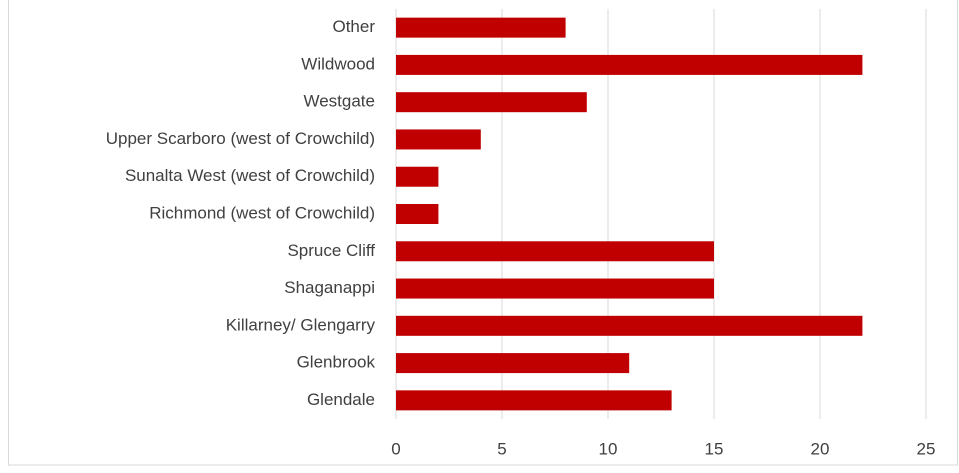 This screenshot has height=473, width=959. Describe the element at coordinates (250, 175) in the screenshot. I see `y-tick-label: Sunalta West (west of Crowchild)` at that location.